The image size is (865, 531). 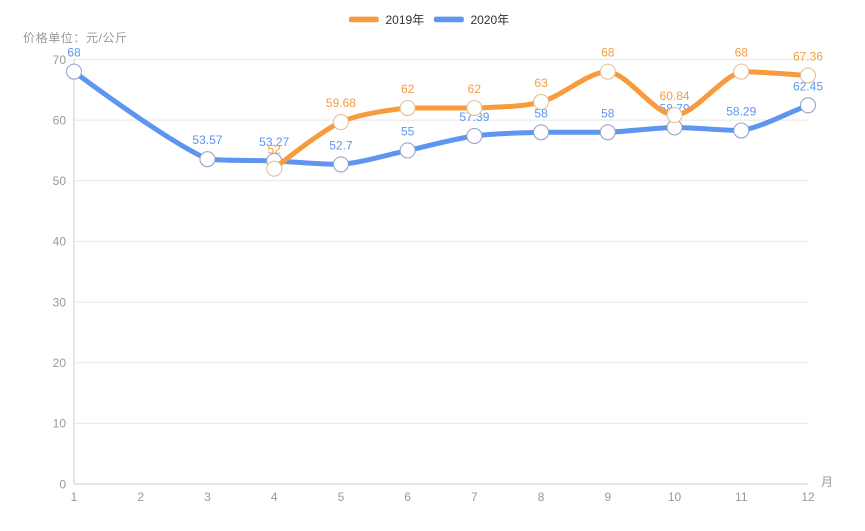 What do you see at coordinates (541, 83) in the screenshot?
I see `svg-text: 63` at bounding box center [541, 83].